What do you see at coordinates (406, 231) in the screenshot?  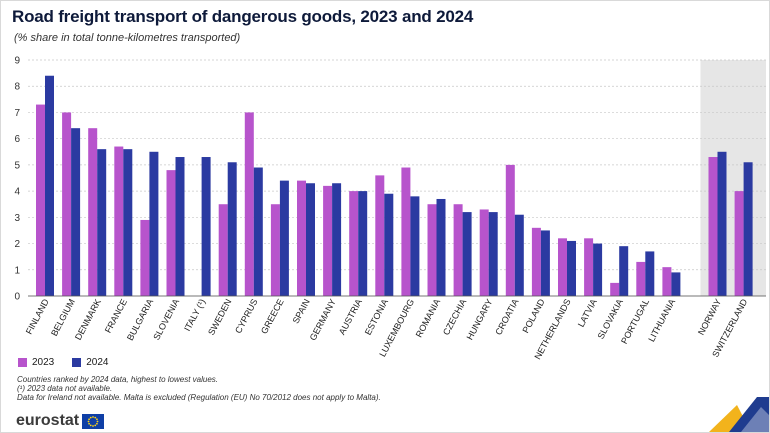 I see `bar-2023-luxembourg` at bounding box center [406, 231].